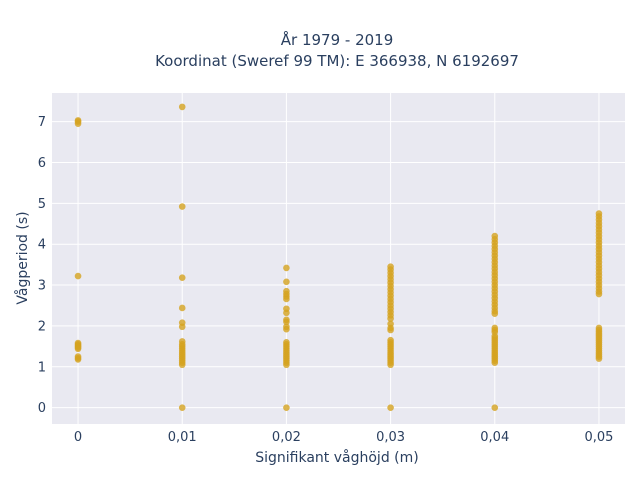 This screenshot has width=640, height=480. Describe the element at coordinates (42, 326) in the screenshot. I see `y-tick-label: 2` at that location.